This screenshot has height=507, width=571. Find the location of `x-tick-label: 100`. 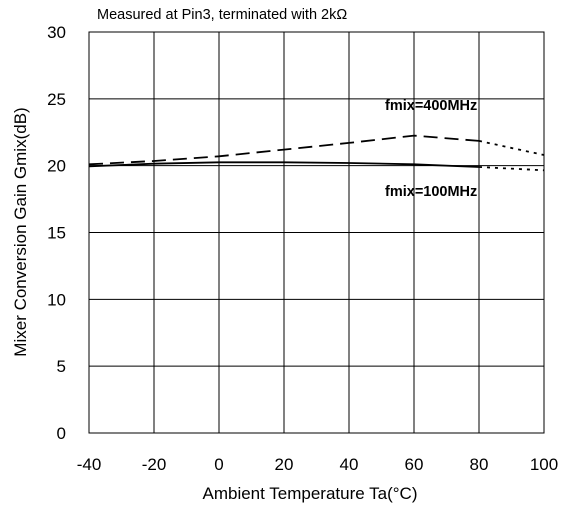

x-tick-label: 100 is located at coordinates (544, 464).